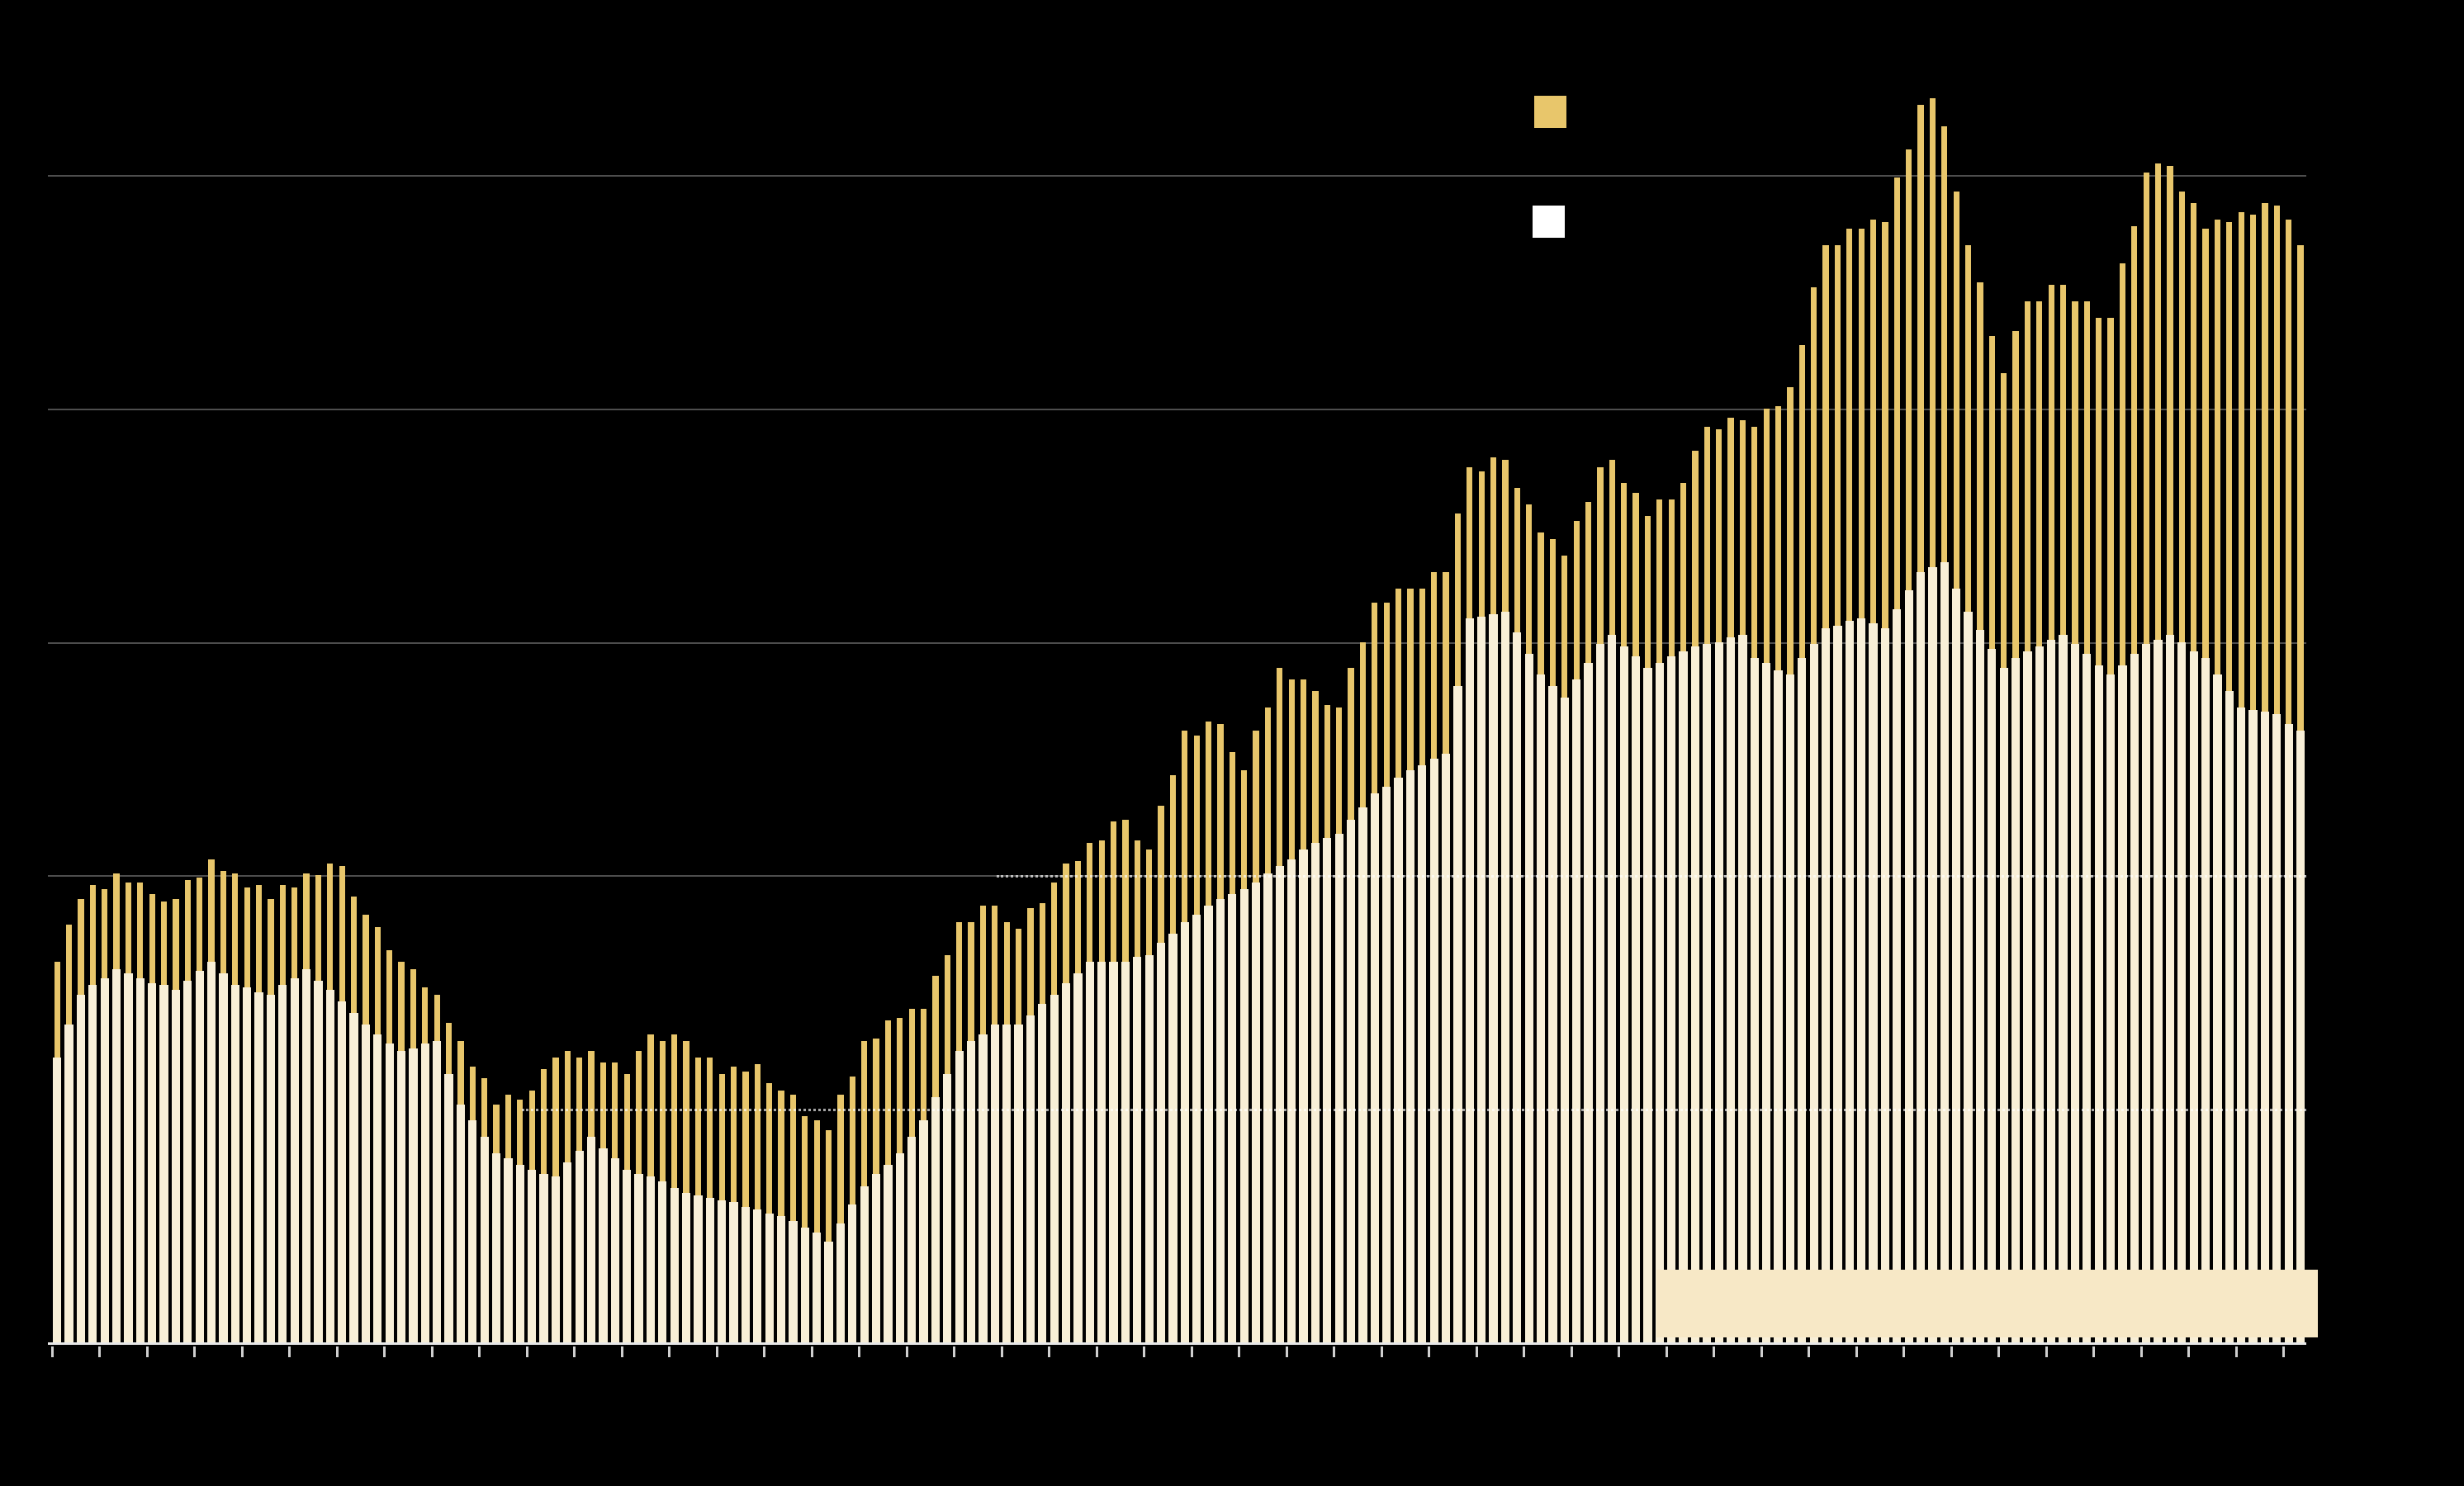 This screenshot has height=1486, width=2464. I want to click on highlight-band, so click(1987, 1304).